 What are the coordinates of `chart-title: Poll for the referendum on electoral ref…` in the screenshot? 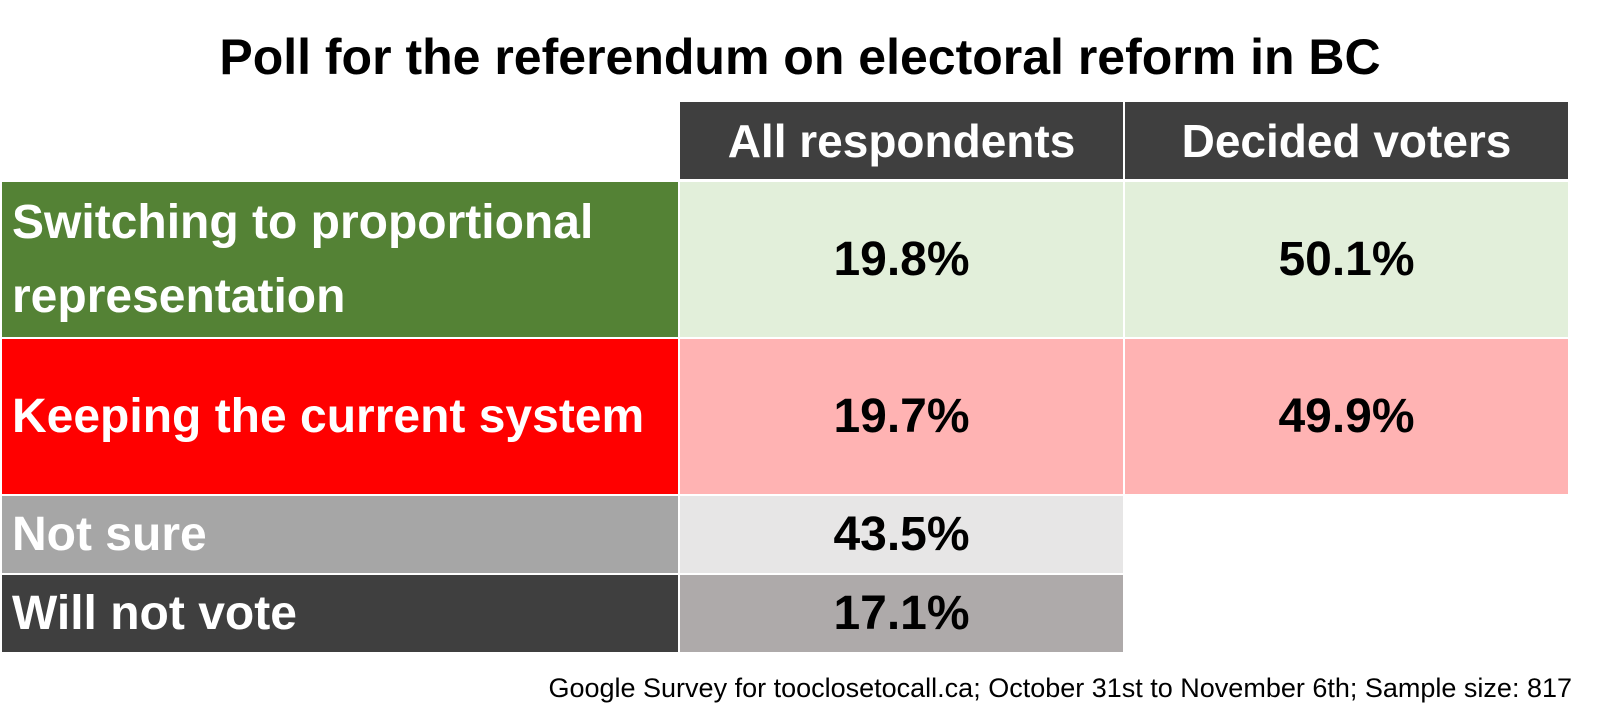 It's located at (800, 57).